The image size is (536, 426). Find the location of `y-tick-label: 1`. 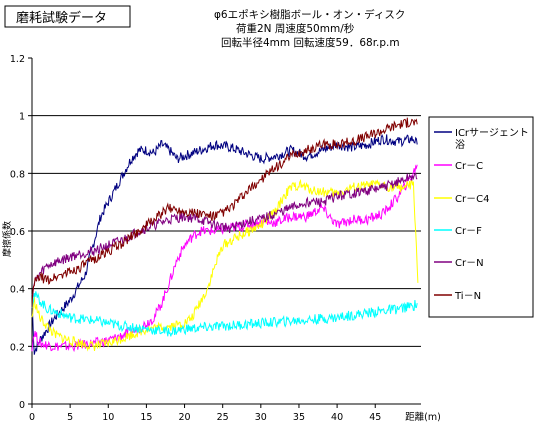

y-tick-label: 1 is located at coordinates (22, 117).